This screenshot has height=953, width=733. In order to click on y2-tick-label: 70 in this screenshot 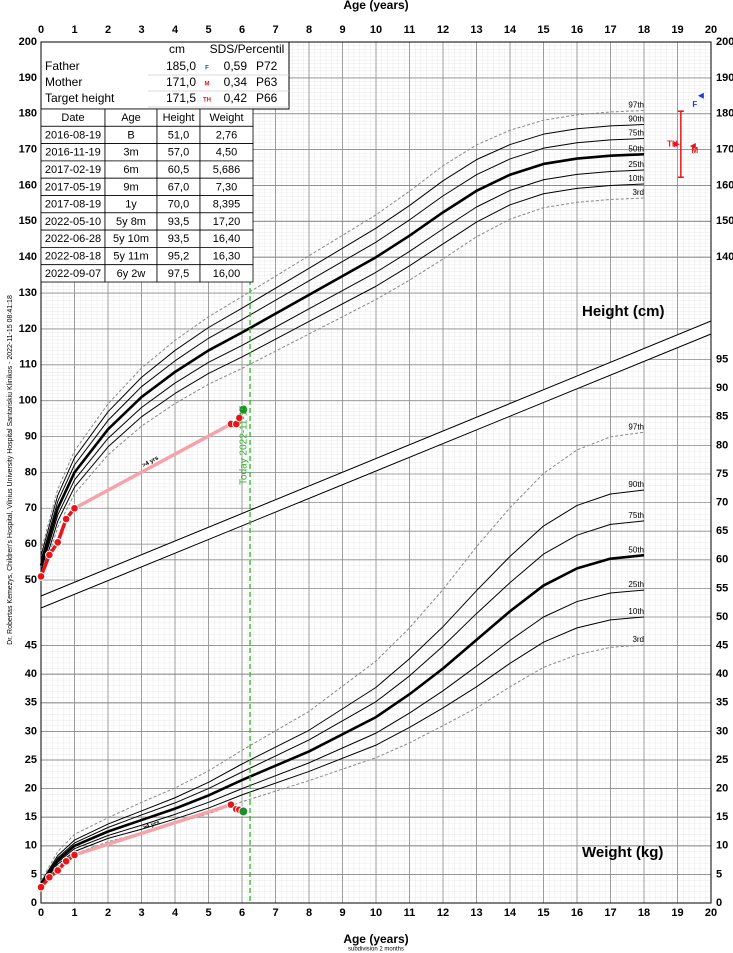, I will do `click(722, 503)`.